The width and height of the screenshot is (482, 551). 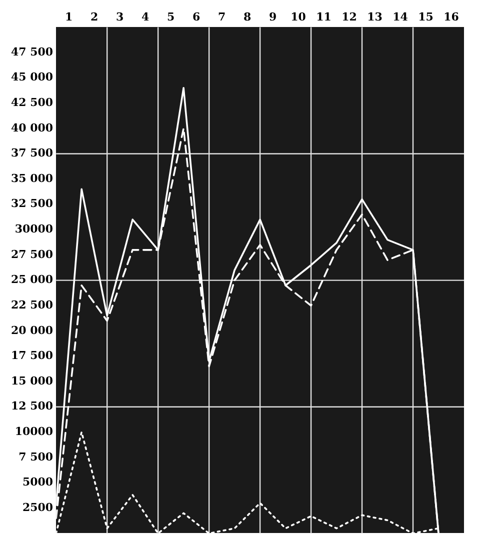 I want to click on y-tick-label: 32 500, so click(x=32, y=203).